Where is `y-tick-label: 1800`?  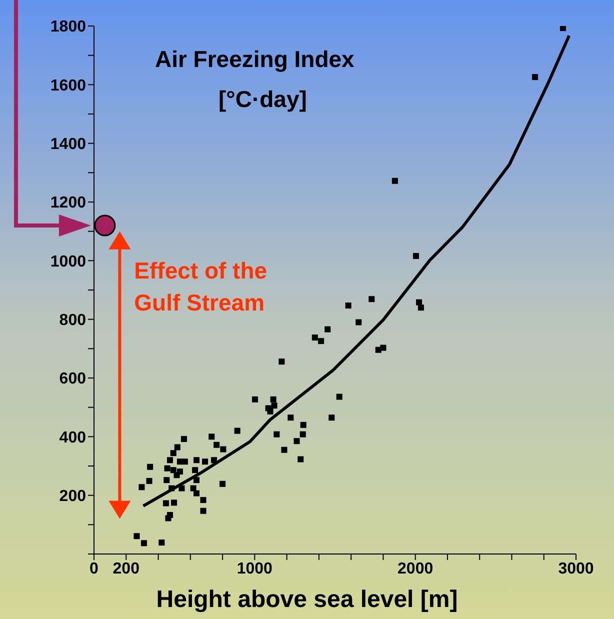
y-tick-label: 1800 is located at coordinates (68, 27).